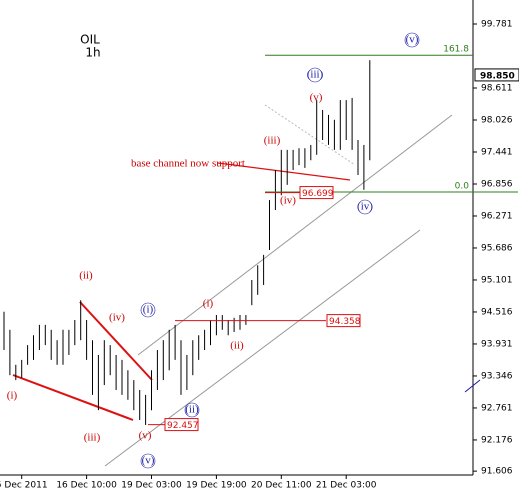  Describe the element at coordinates (86, 486) in the screenshot. I see `x-tick-label: 16 Dec 10:00` at that location.